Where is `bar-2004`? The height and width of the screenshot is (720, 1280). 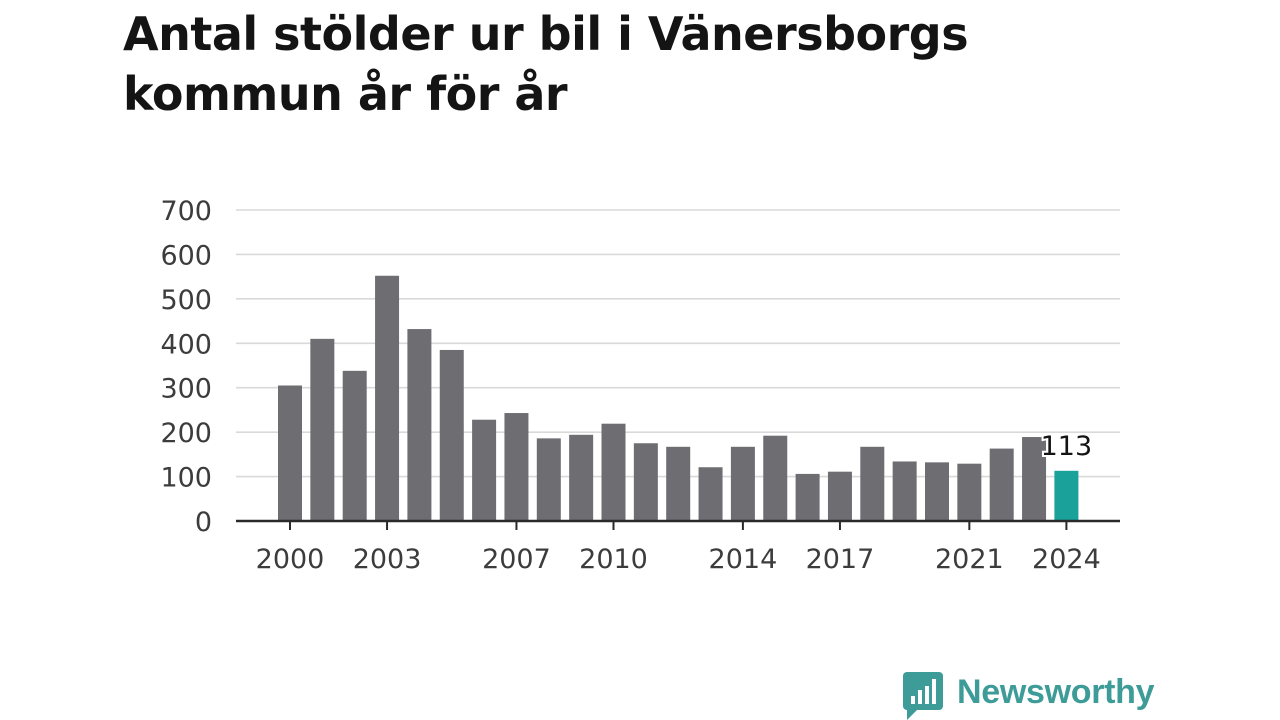 bar-2004 is located at coordinates (419, 425).